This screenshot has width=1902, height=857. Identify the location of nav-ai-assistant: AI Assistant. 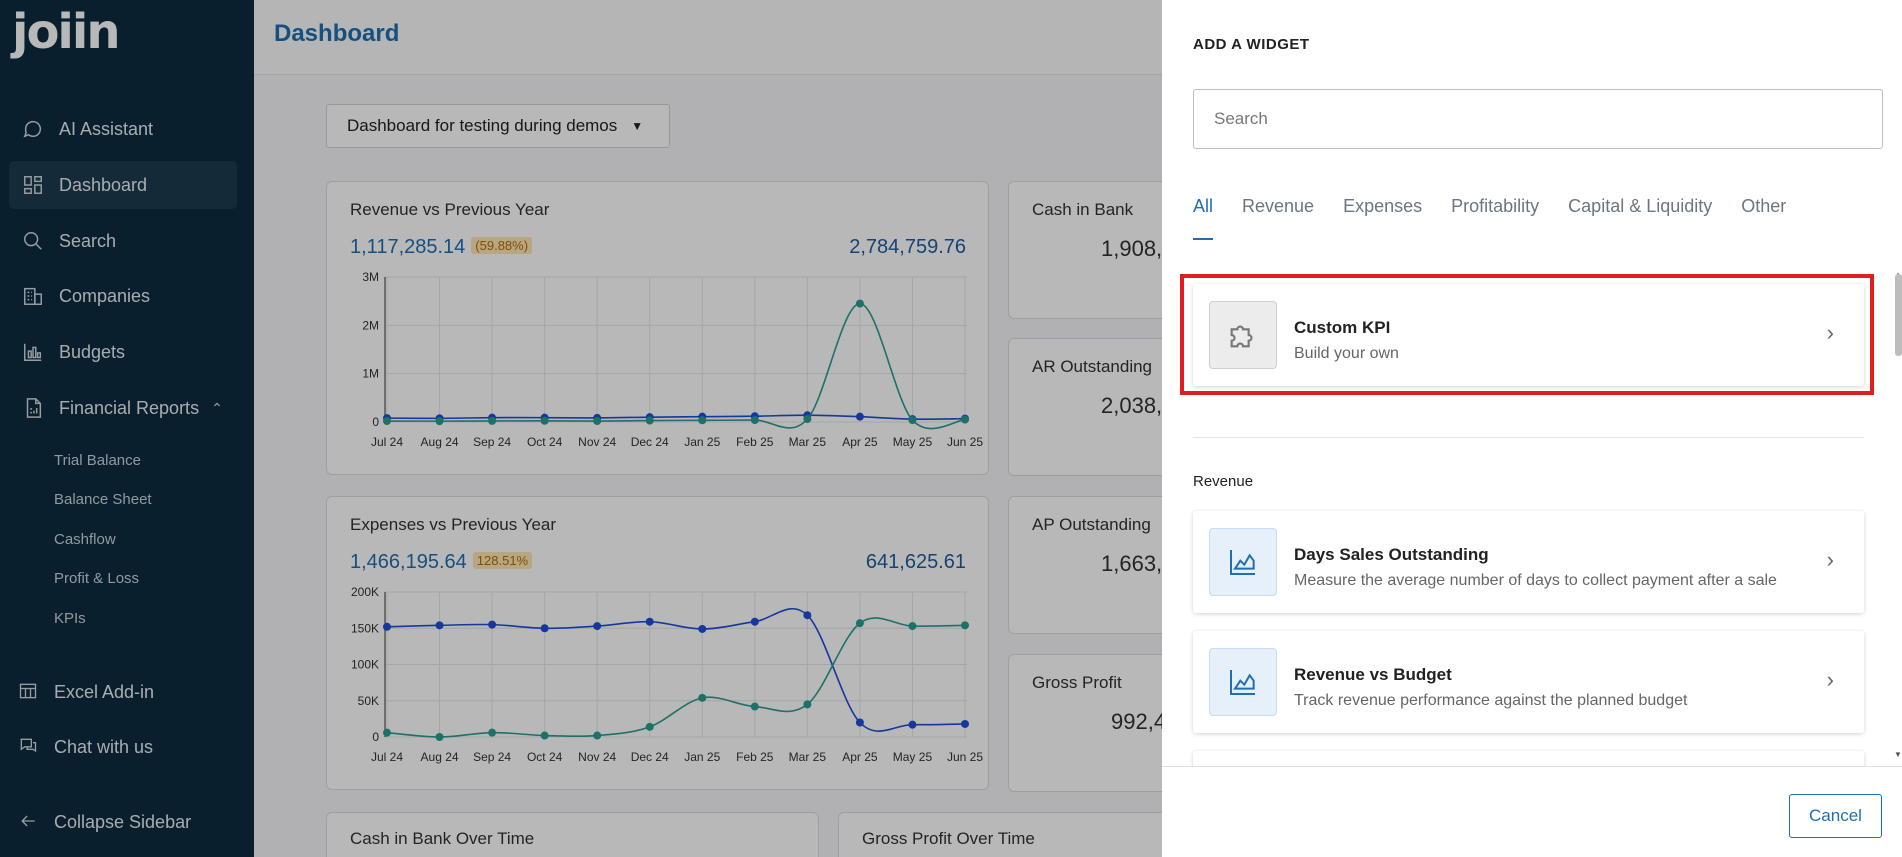
(123, 129).